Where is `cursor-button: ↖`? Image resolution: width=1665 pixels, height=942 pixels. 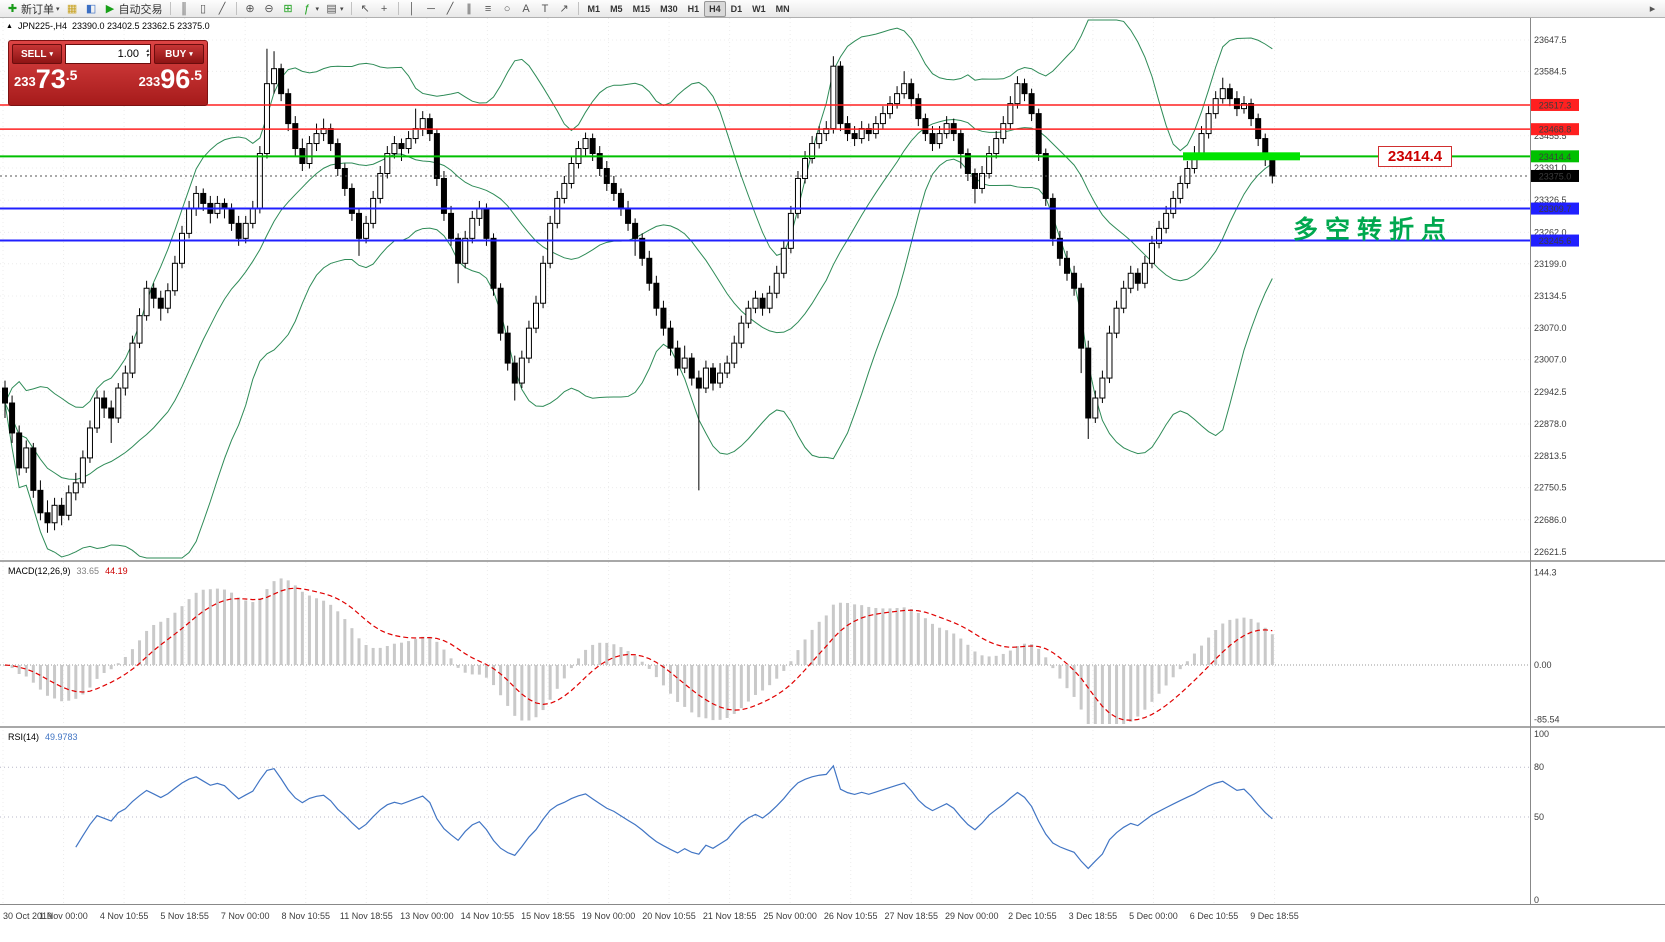 cursor-button: ↖ is located at coordinates (365, 9).